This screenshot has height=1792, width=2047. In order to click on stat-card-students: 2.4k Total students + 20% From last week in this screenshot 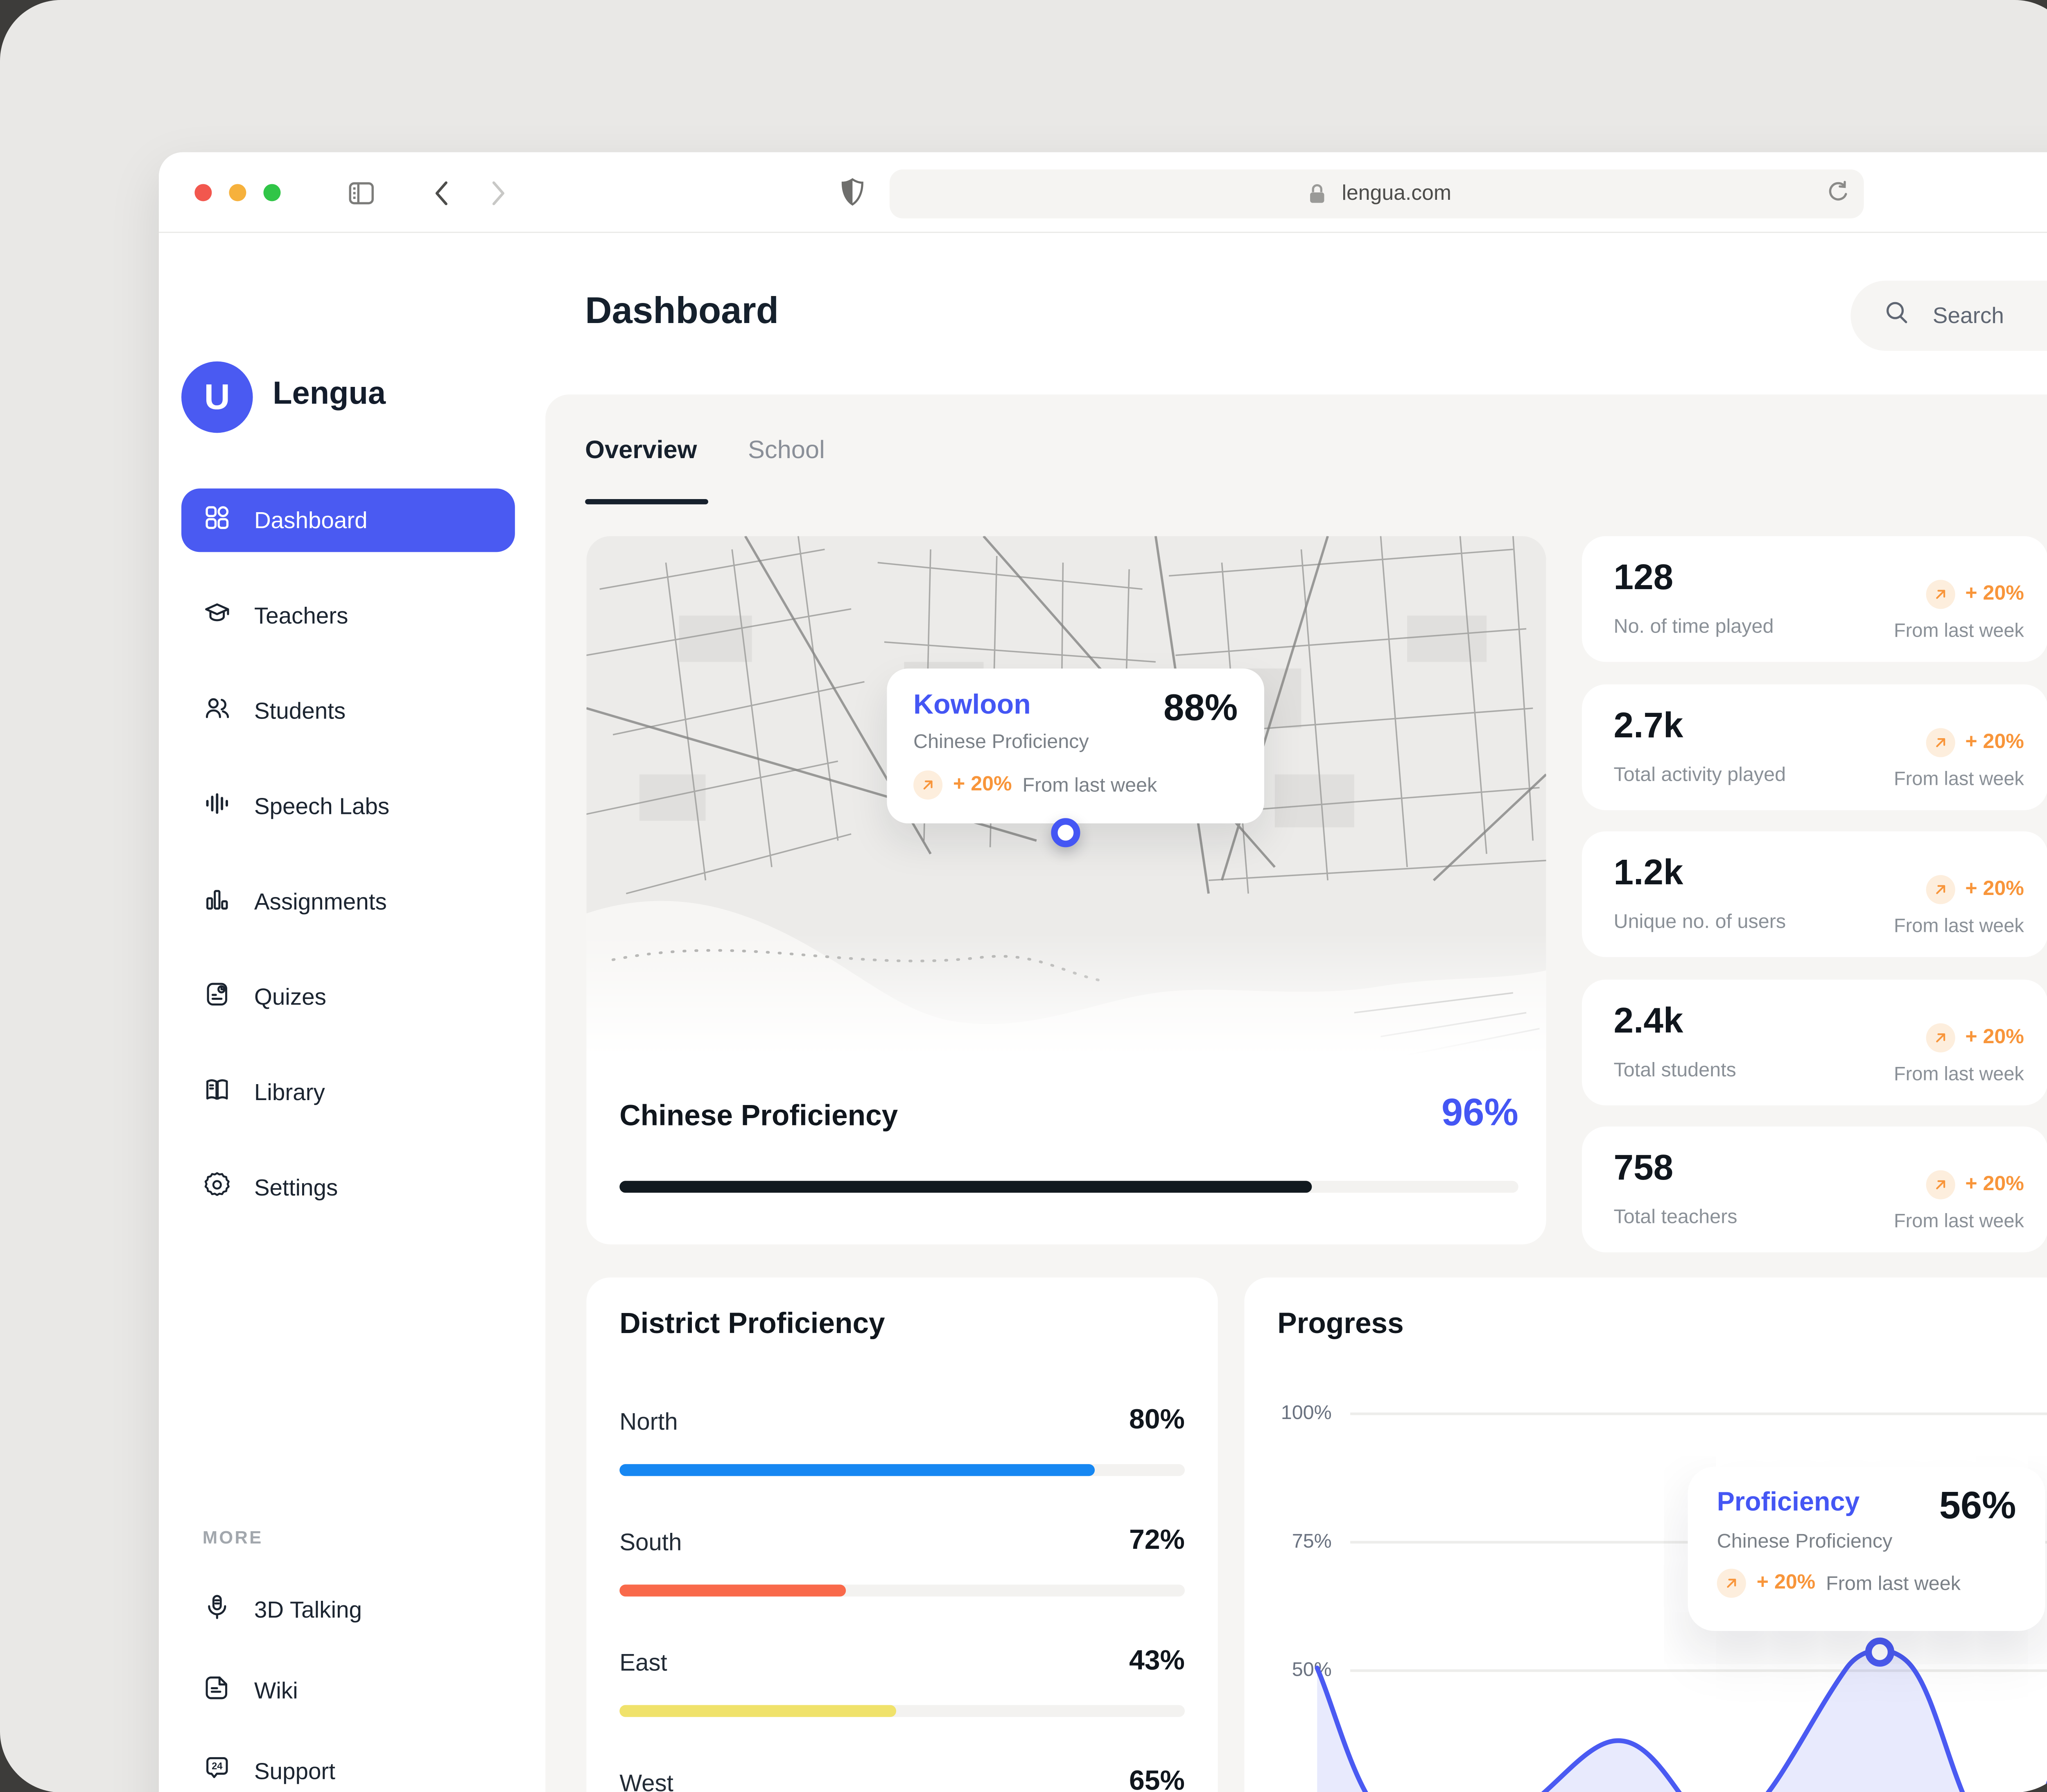, I will do `click(1815, 1042)`.